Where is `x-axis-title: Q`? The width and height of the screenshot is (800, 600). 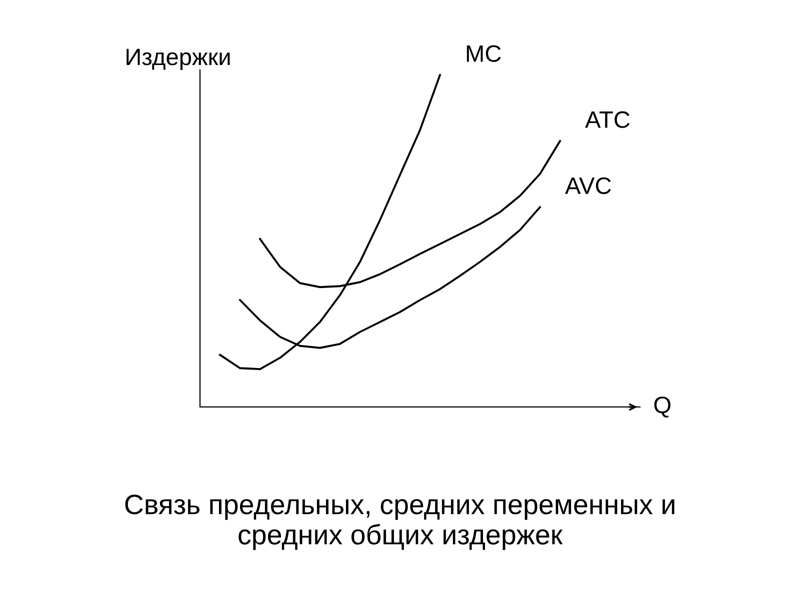
x-axis-title: Q is located at coordinates (662, 407).